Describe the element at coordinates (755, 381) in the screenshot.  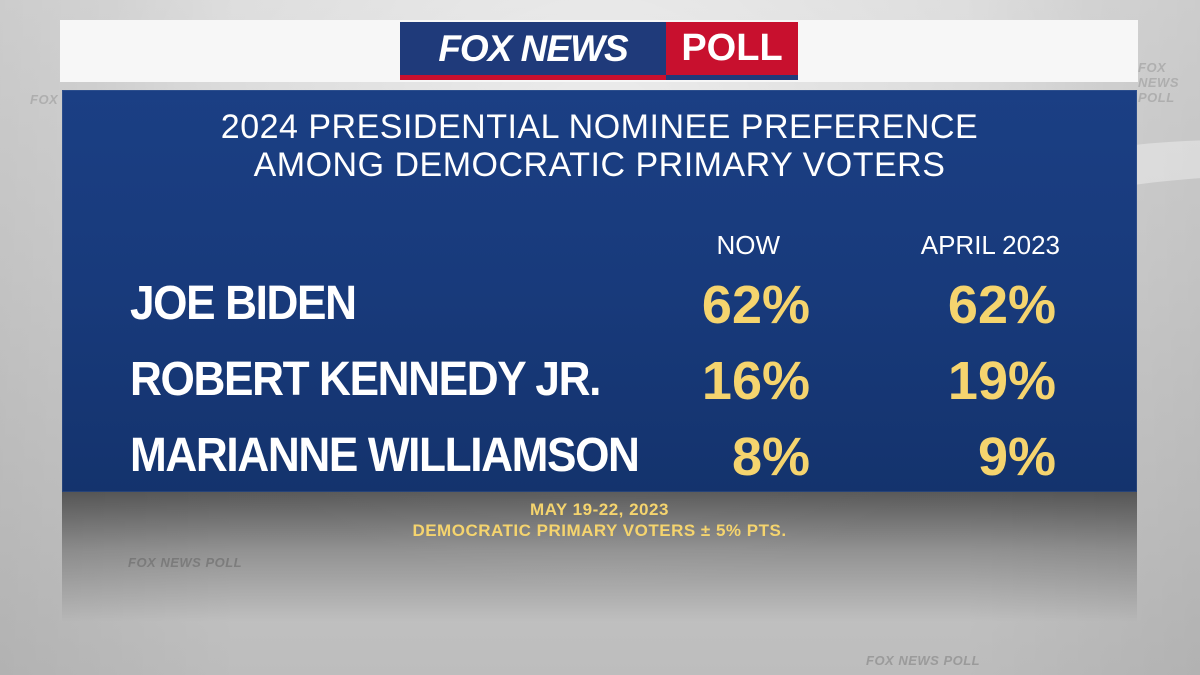
I see `value-now: 16%` at that location.